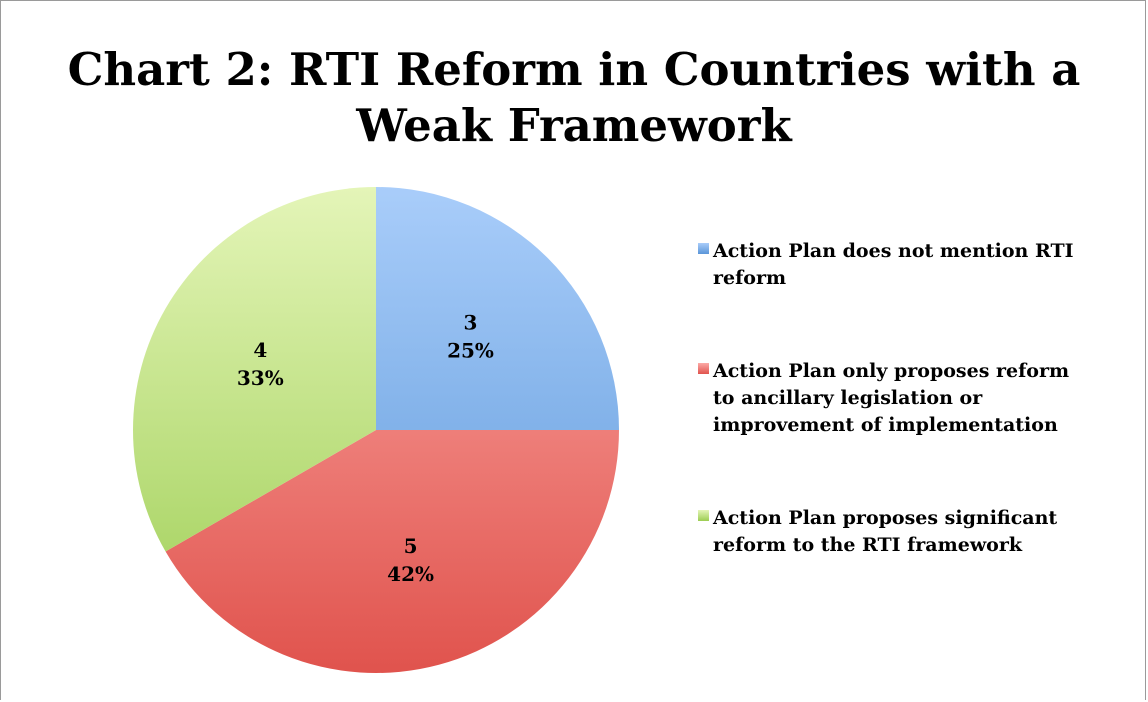 The height and width of the screenshot is (702, 1148). I want to click on legend-label-no-mention-line-1: Action Plan does not mention RTI, so click(893, 251).